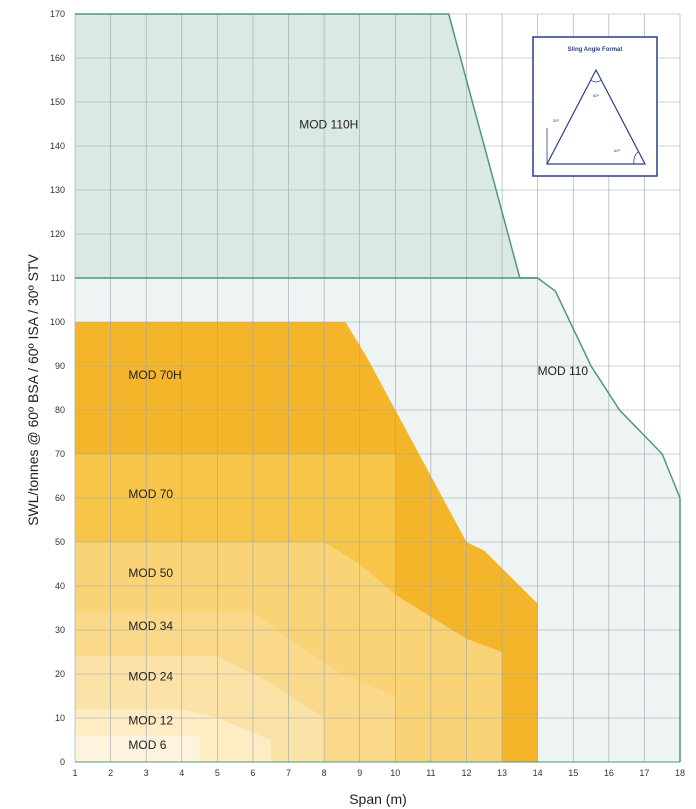 The image size is (696, 809). What do you see at coordinates (60, 586) in the screenshot?
I see `y-tick-label: 40` at bounding box center [60, 586].